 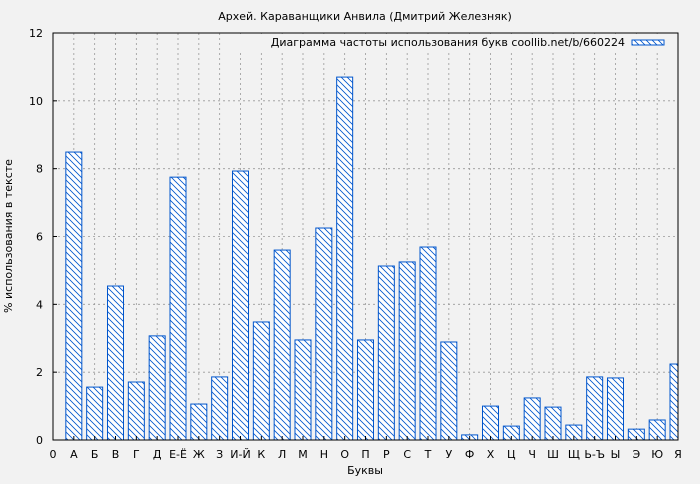 What do you see at coordinates (39, 169) in the screenshot?
I see `y-tick-label: 8` at bounding box center [39, 169].